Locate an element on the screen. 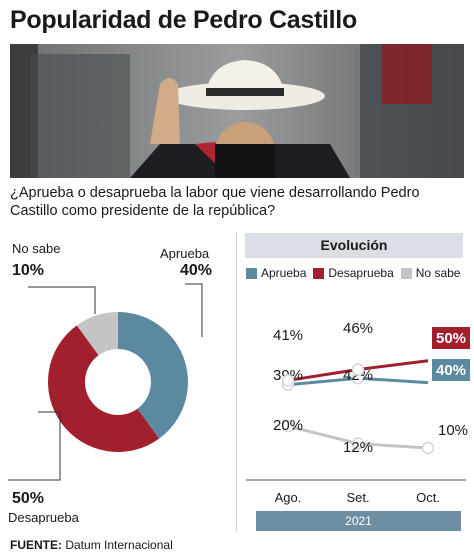 The image size is (474, 556). data-label-aprueba-2: 40% is located at coordinates (451, 370).